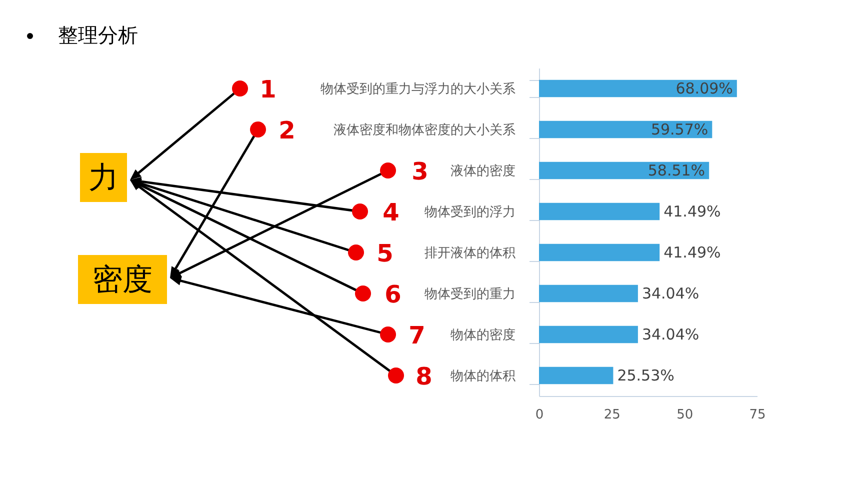 The image size is (860, 484). Describe the element at coordinates (539, 415) in the screenshot. I see `x-tick-label: 0` at that location.